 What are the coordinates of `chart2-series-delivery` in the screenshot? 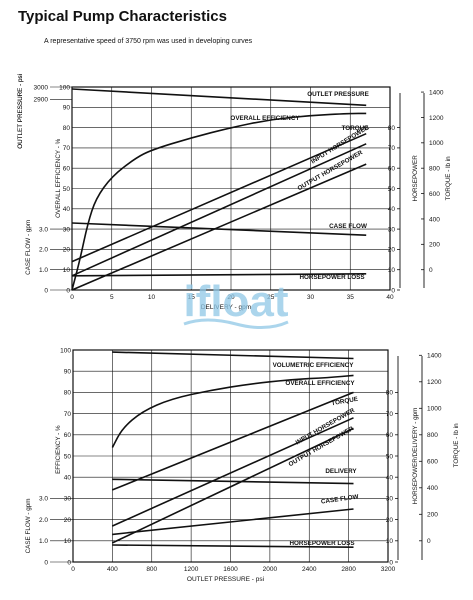 It's located at (233, 481).